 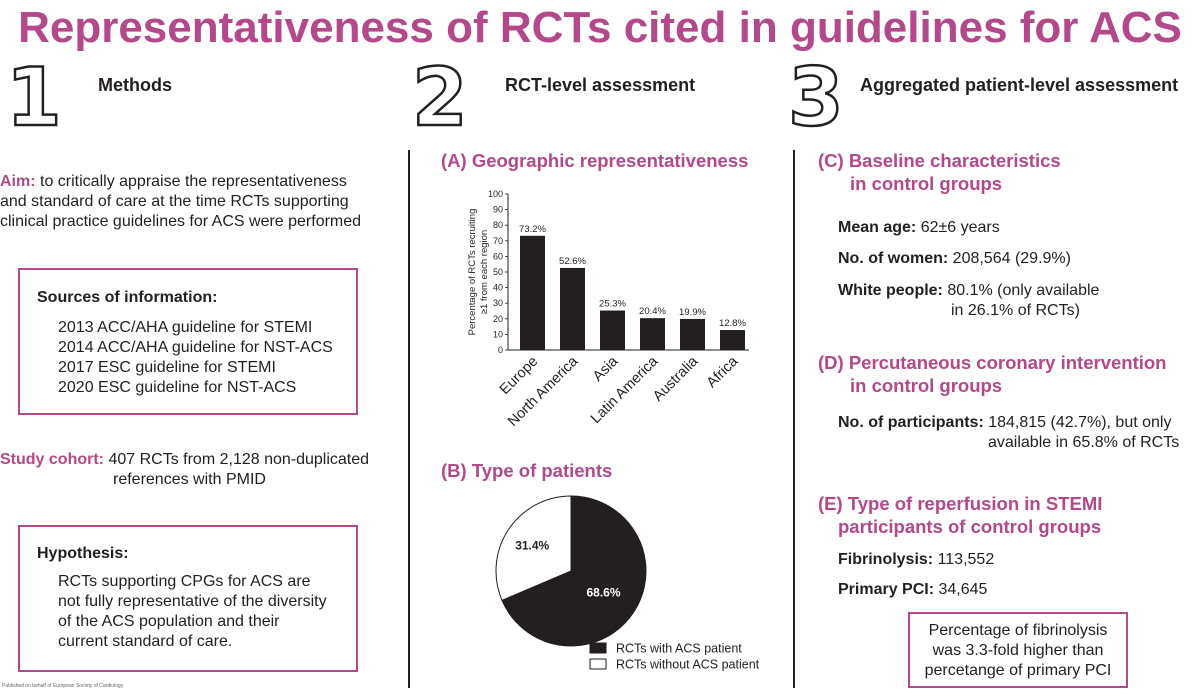 I want to click on pie-slice-without-acs, so click(x=533, y=548).